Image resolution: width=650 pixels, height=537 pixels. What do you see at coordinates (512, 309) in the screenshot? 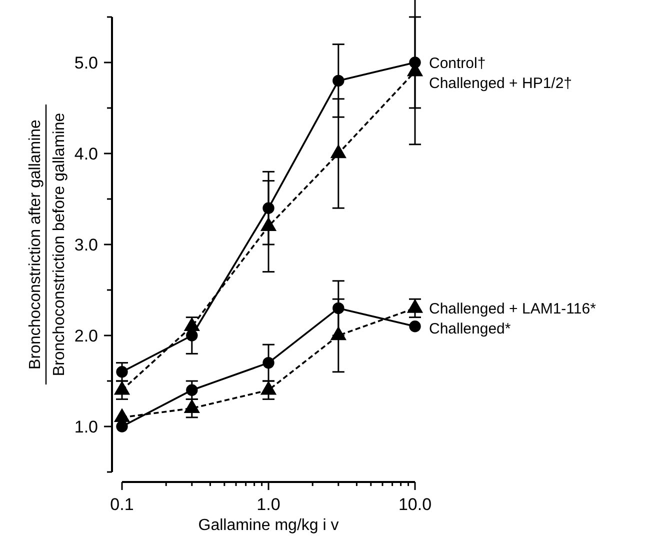
I see `series-label: Challenged + LAM1-116*` at bounding box center [512, 309].